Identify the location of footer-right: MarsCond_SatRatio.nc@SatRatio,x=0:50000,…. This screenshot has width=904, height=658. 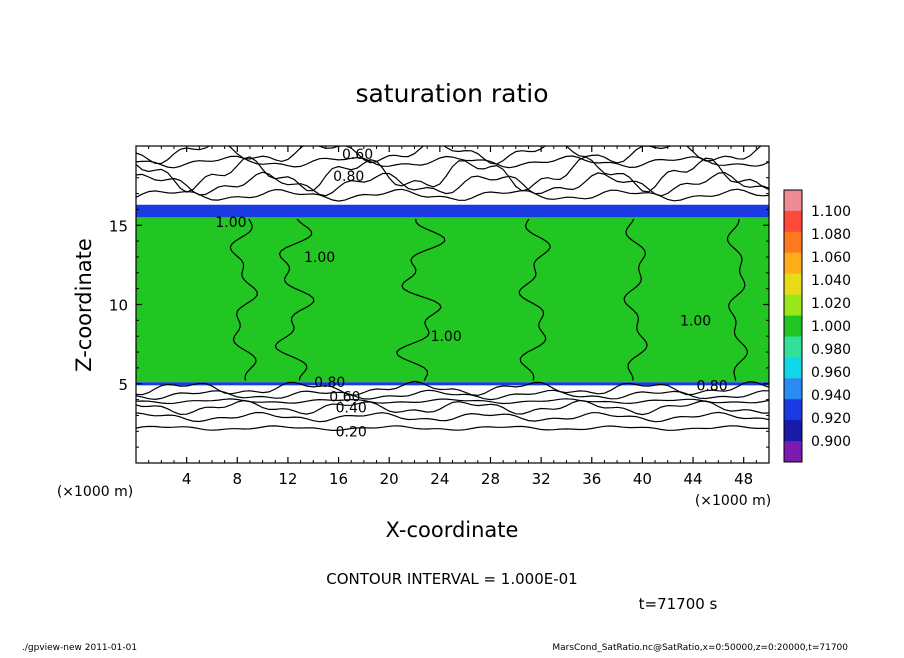
(700, 648).